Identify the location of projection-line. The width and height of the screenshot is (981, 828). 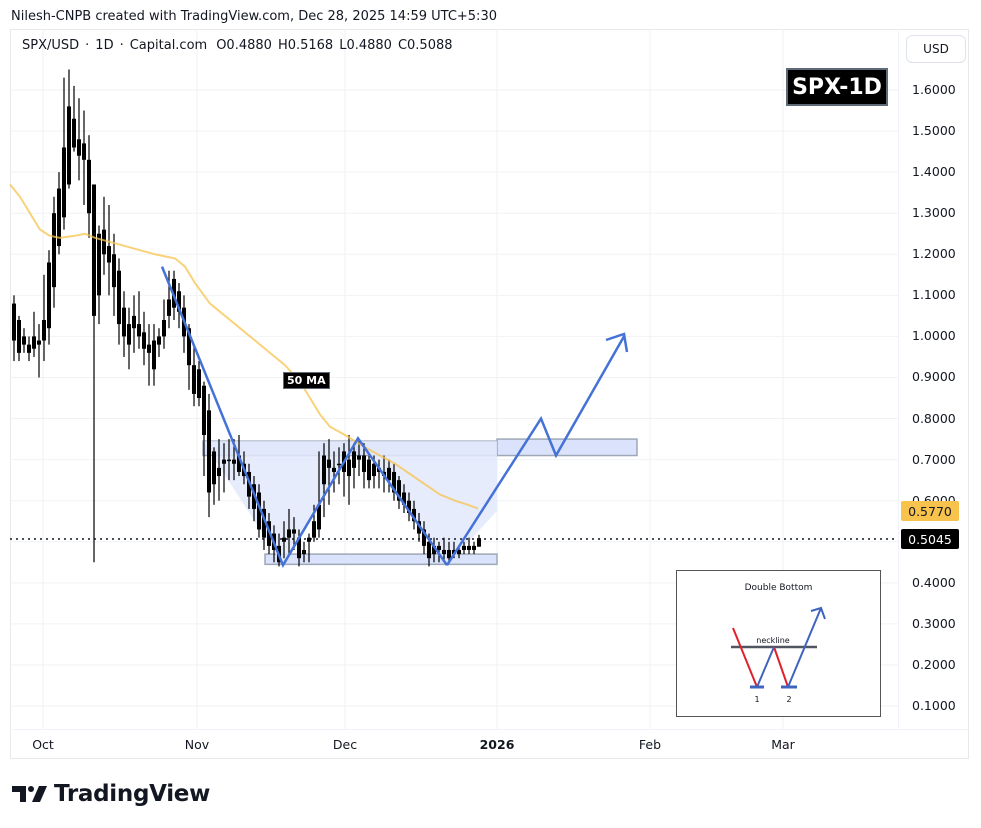
(535, 450).